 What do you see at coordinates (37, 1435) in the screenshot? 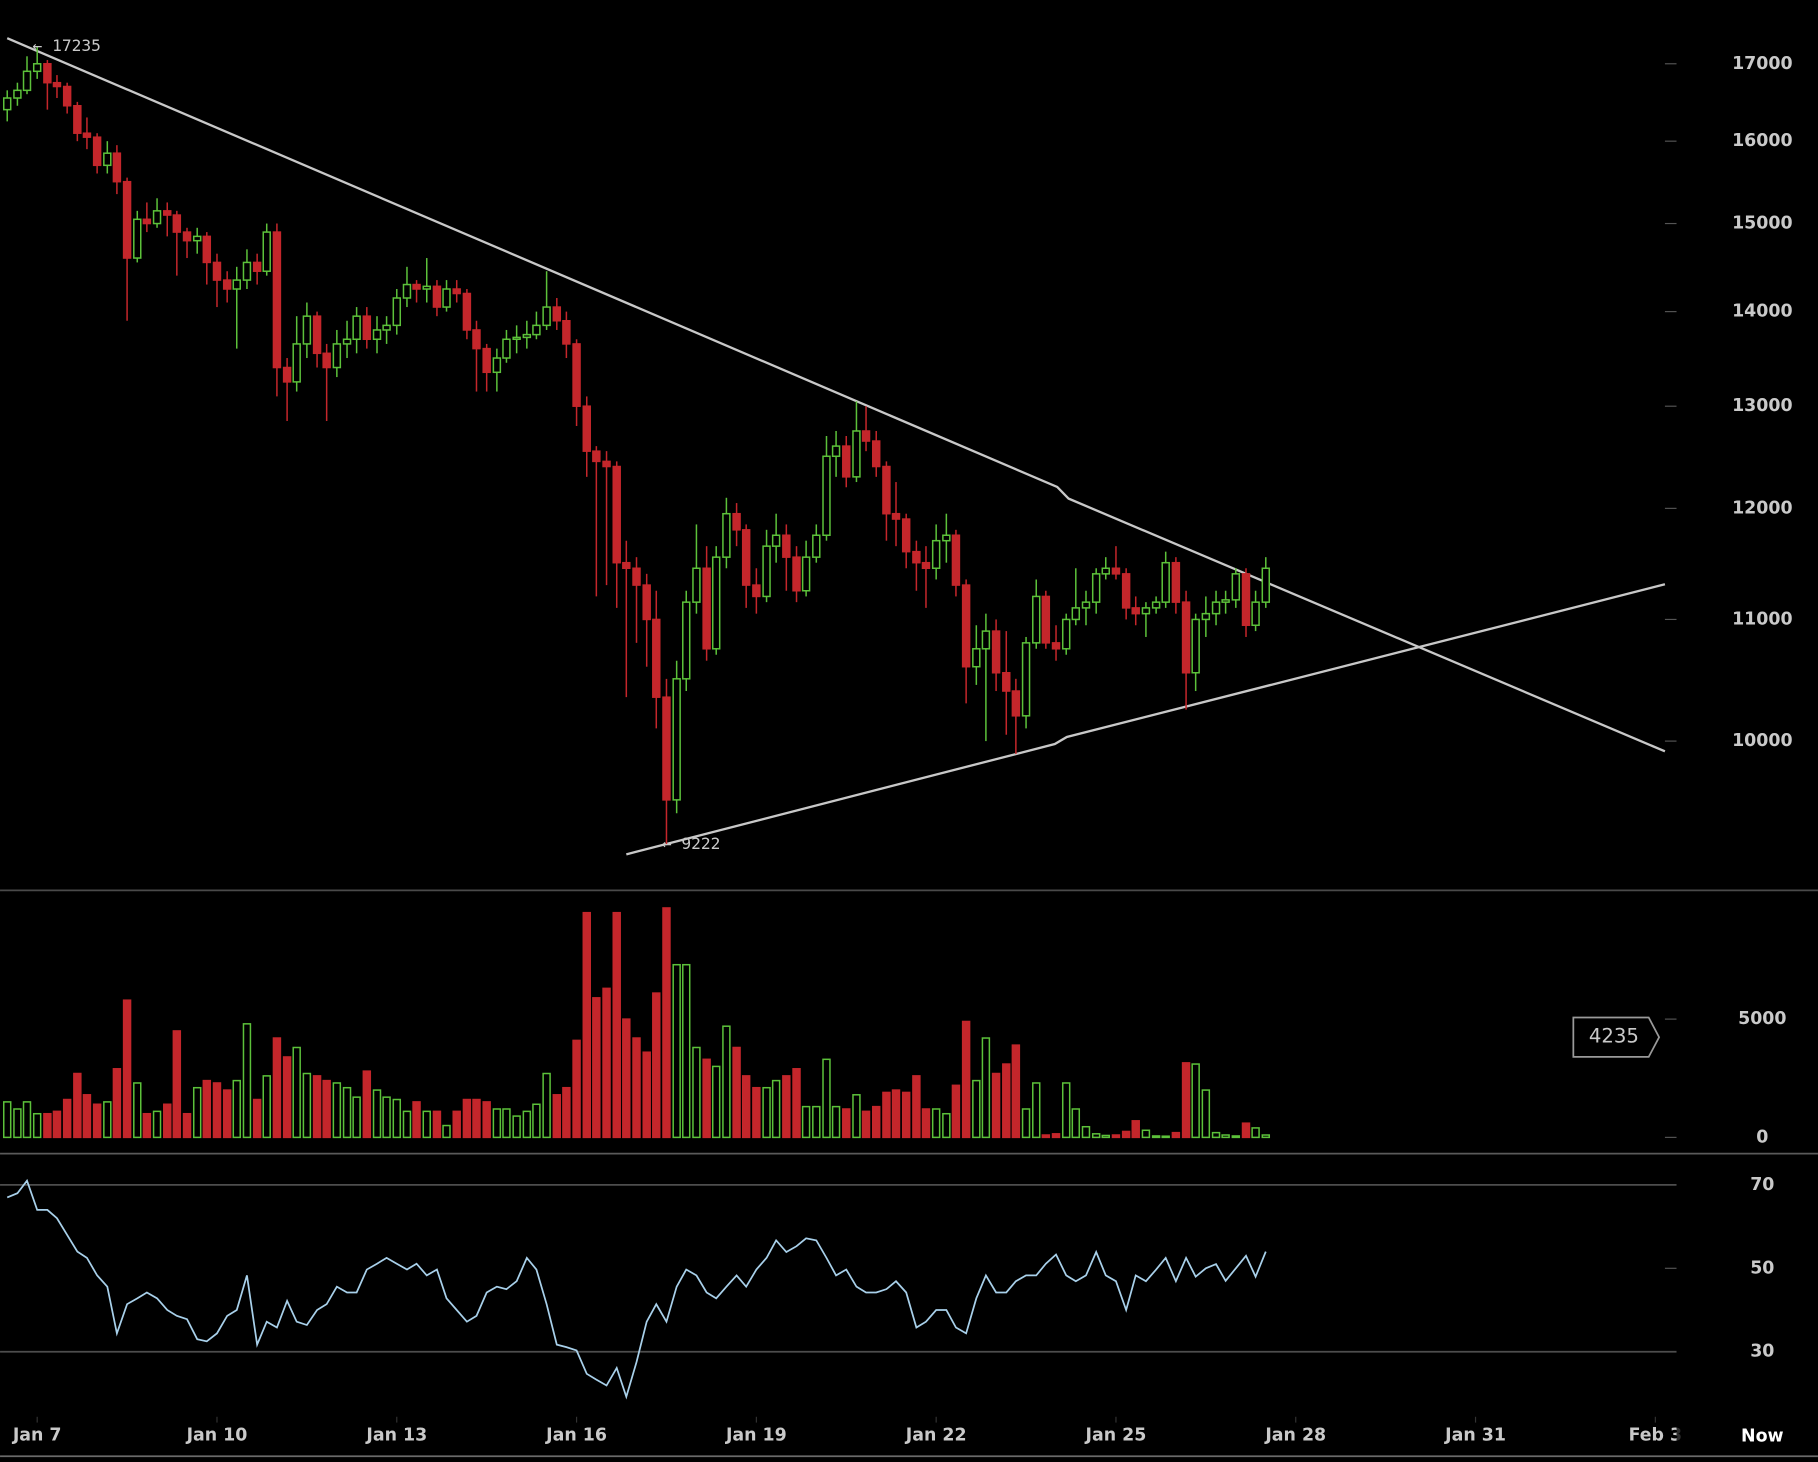
I see `x-tick-label: Jan 7` at bounding box center [37, 1435].